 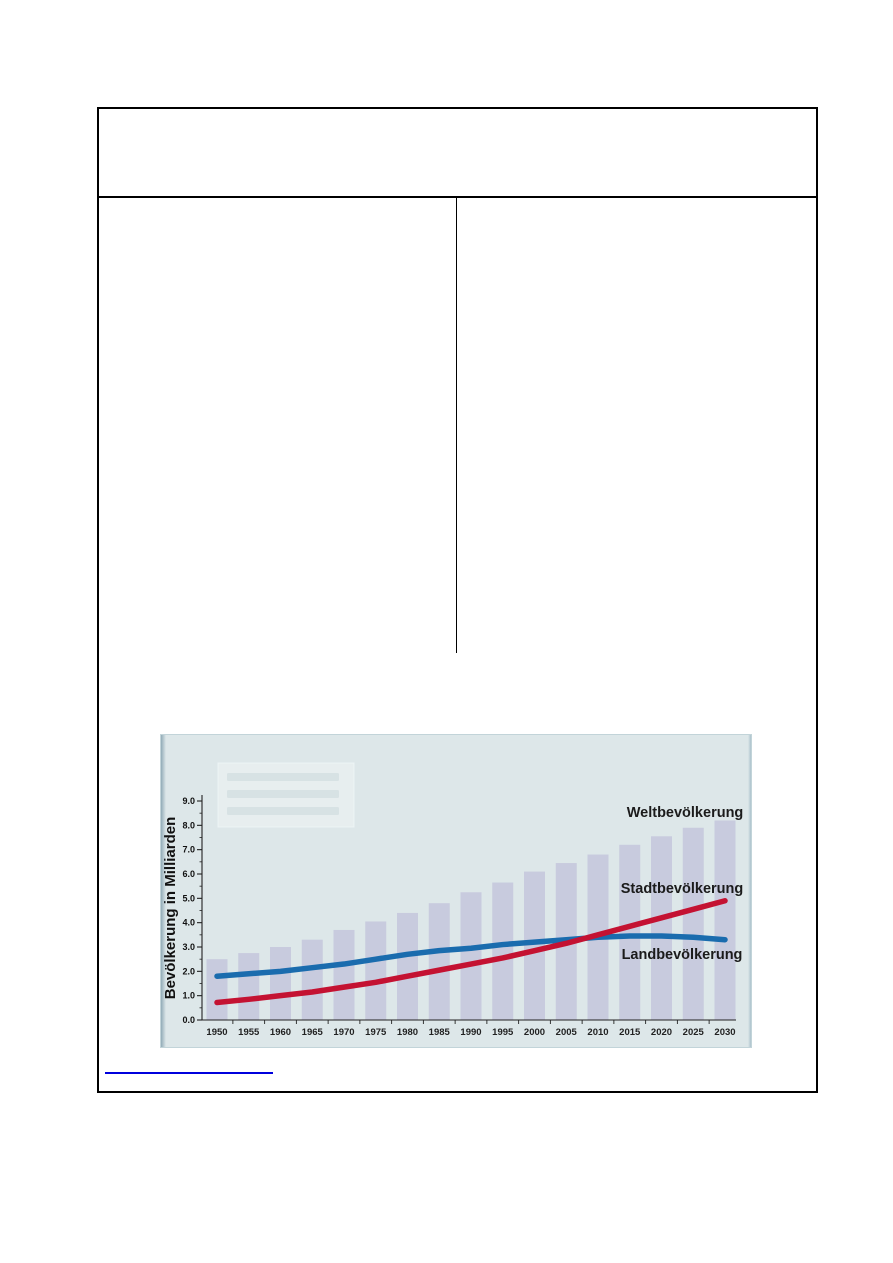 What do you see at coordinates (685, 813) in the screenshot?
I see `series-label-0: Weltbevölkerung` at bounding box center [685, 813].